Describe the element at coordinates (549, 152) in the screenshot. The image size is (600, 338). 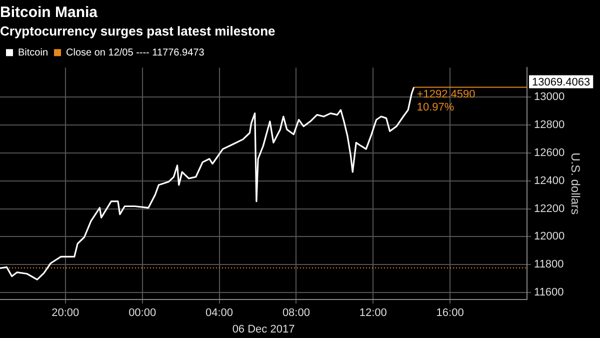
I see `y-tick-label: 12600` at that location.